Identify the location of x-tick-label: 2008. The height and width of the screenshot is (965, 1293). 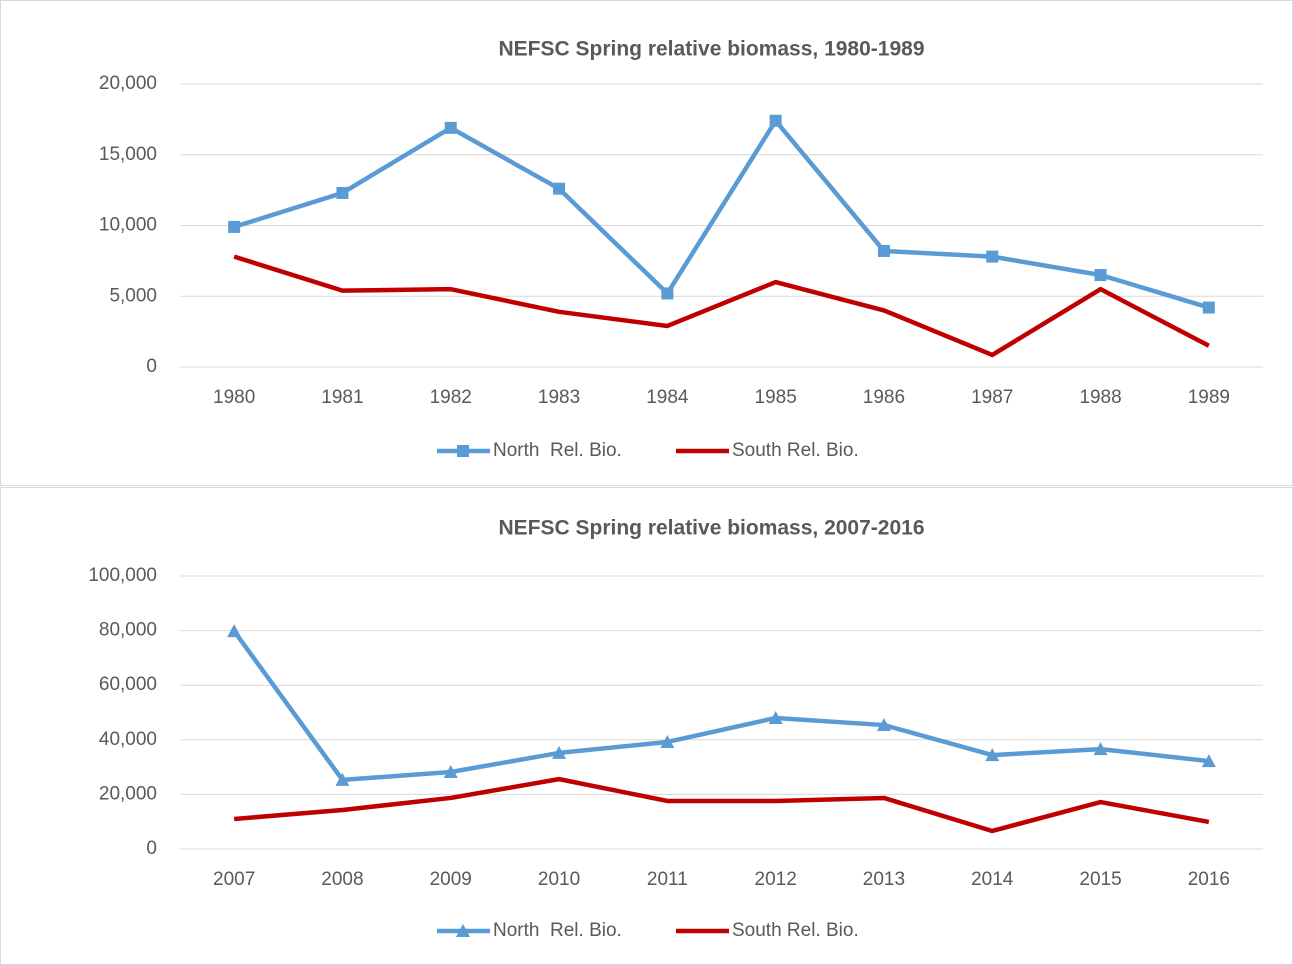
(342, 879).